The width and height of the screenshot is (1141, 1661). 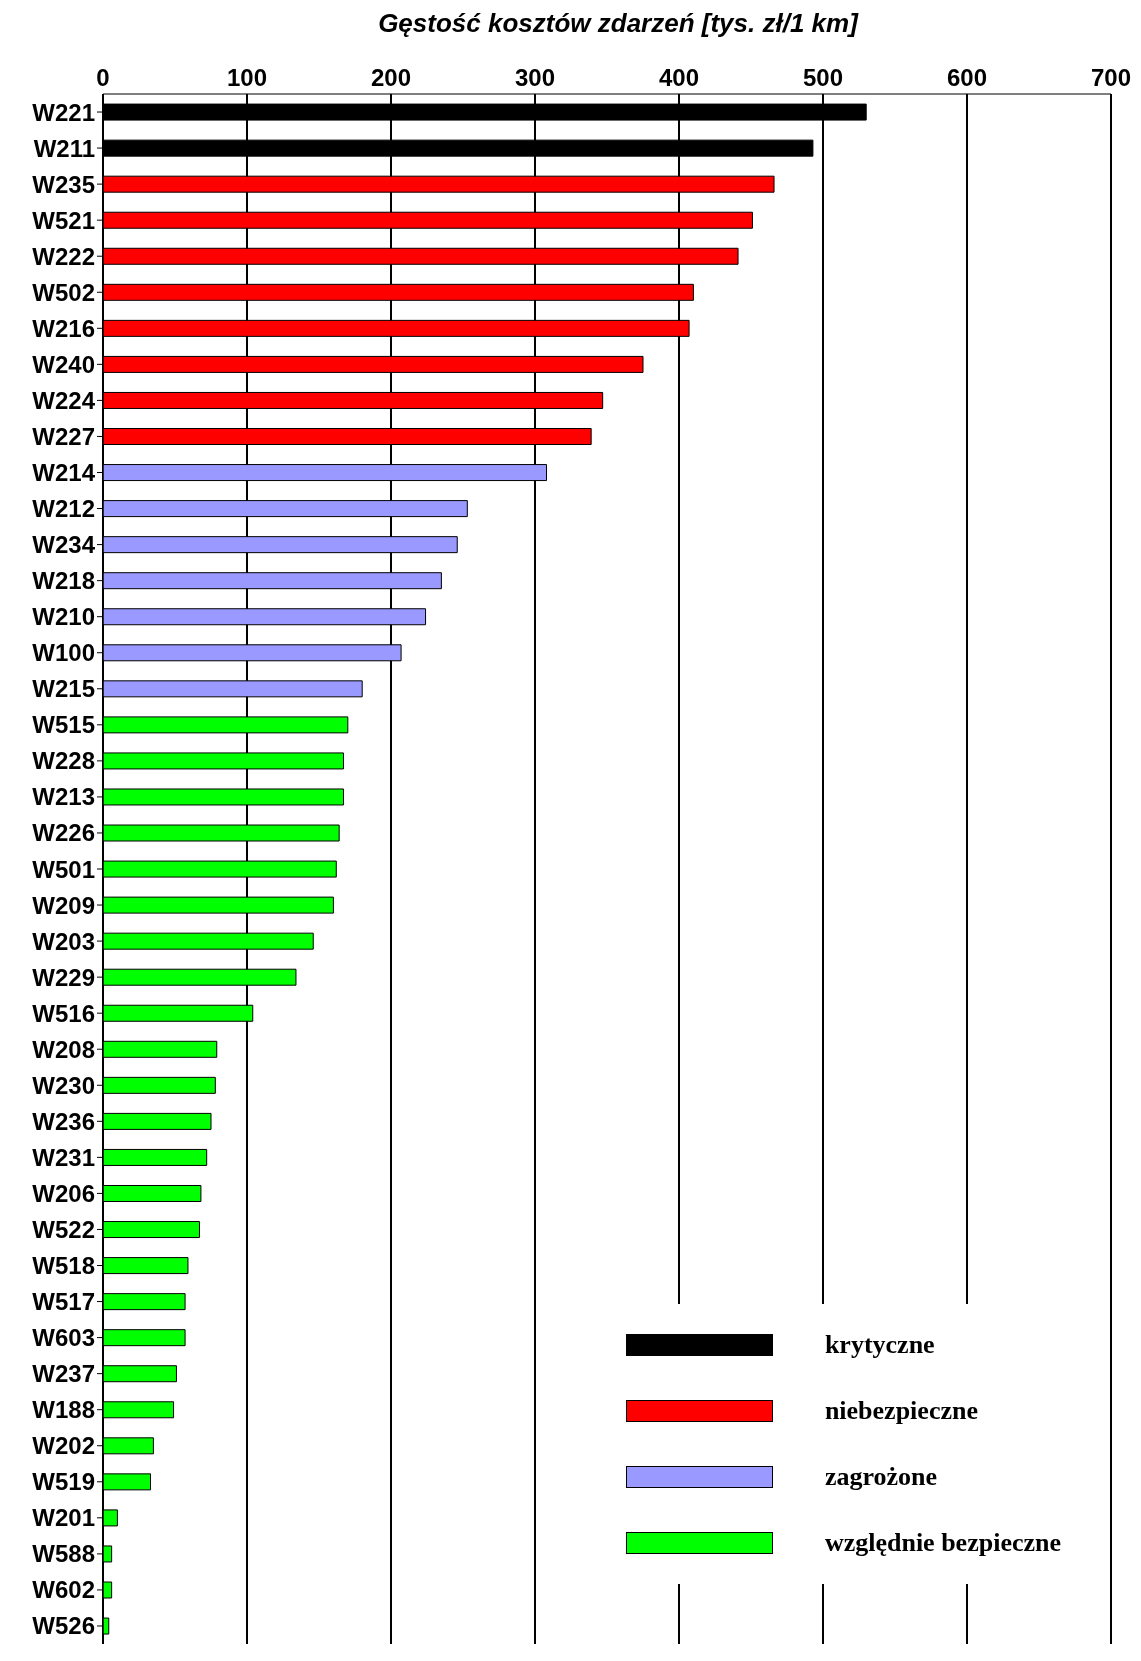 What do you see at coordinates (64, 148) in the screenshot?
I see `y-tick-label: W211` at bounding box center [64, 148].